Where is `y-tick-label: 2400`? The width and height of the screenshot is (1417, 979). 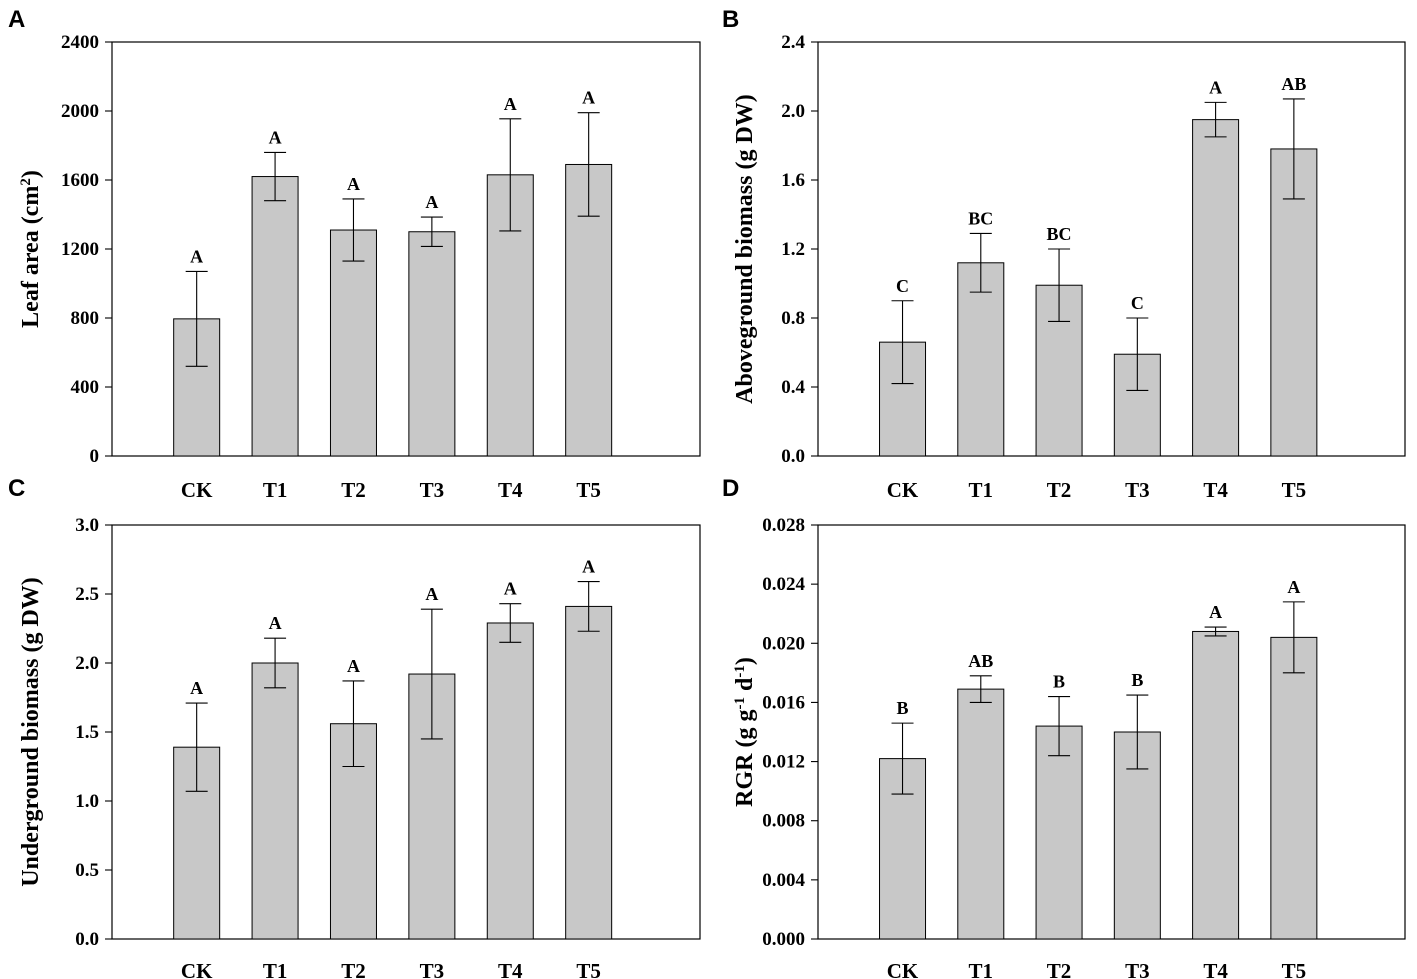
y-tick-label: 2400 is located at coordinates (80, 42).